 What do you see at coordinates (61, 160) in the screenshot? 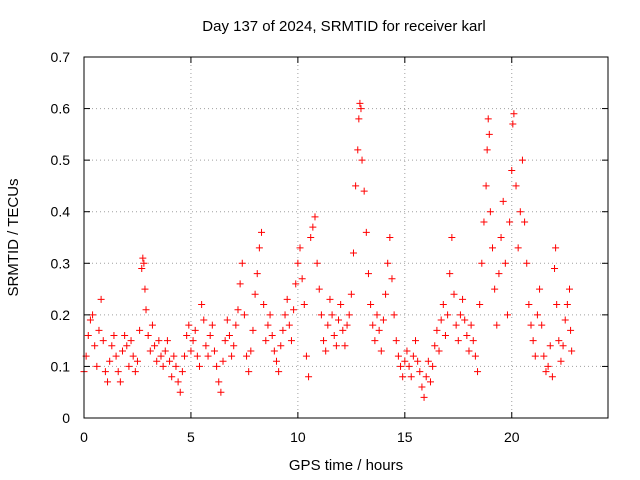
I see `y-tick-label: 0.5` at bounding box center [61, 160].